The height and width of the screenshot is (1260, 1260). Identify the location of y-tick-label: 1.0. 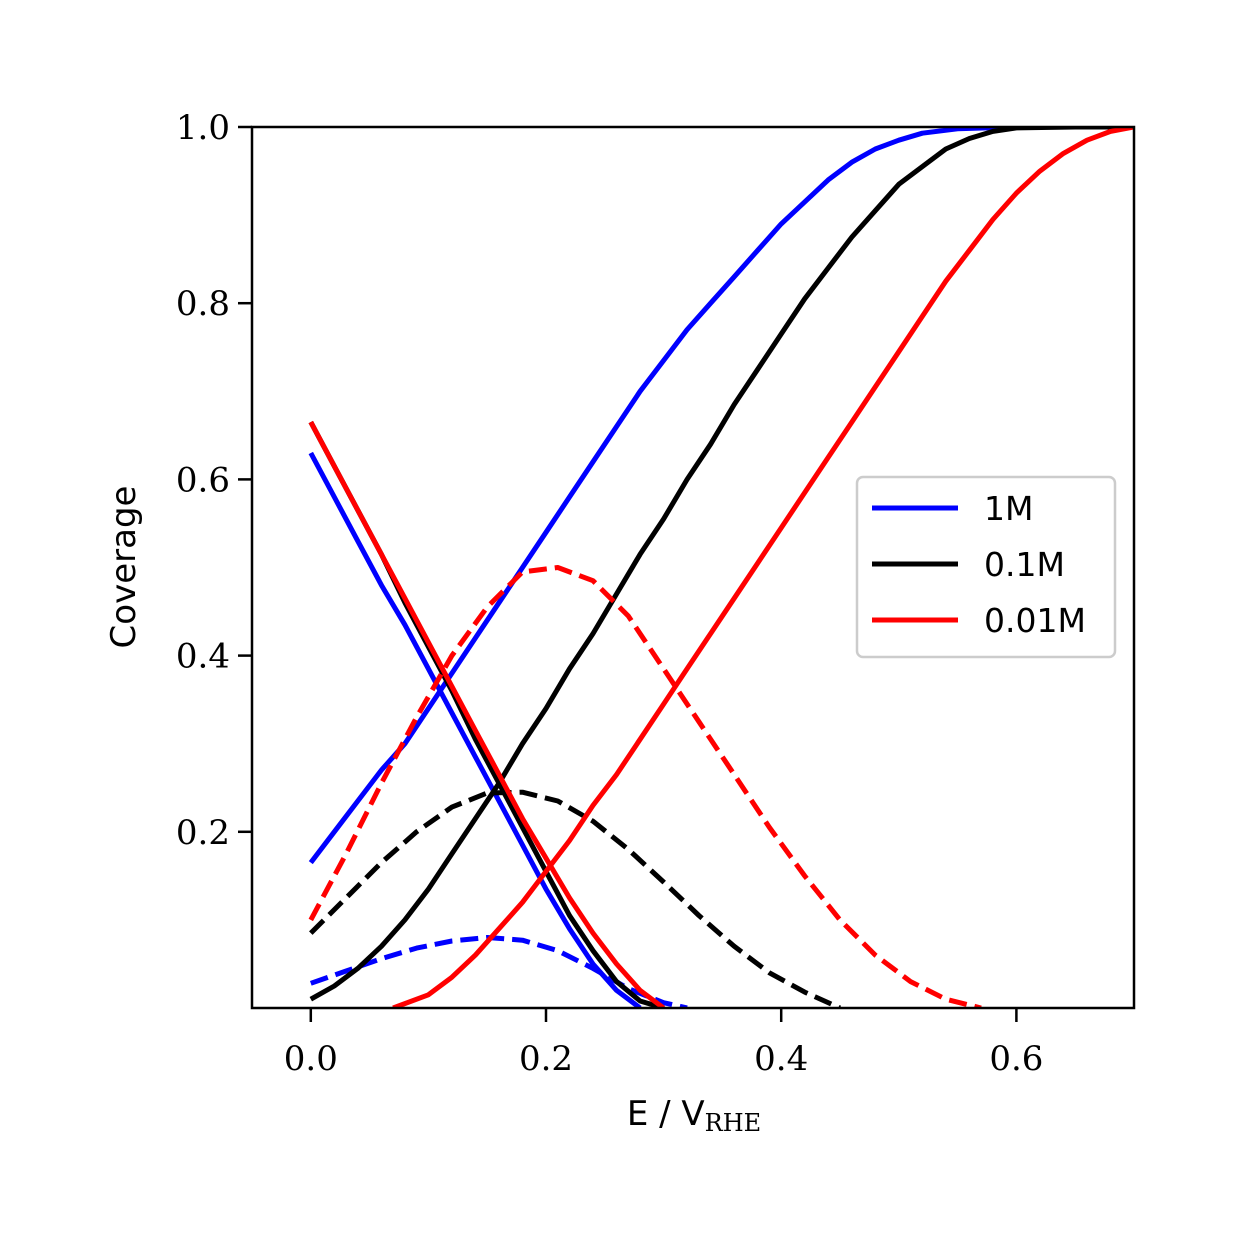
(203, 128).